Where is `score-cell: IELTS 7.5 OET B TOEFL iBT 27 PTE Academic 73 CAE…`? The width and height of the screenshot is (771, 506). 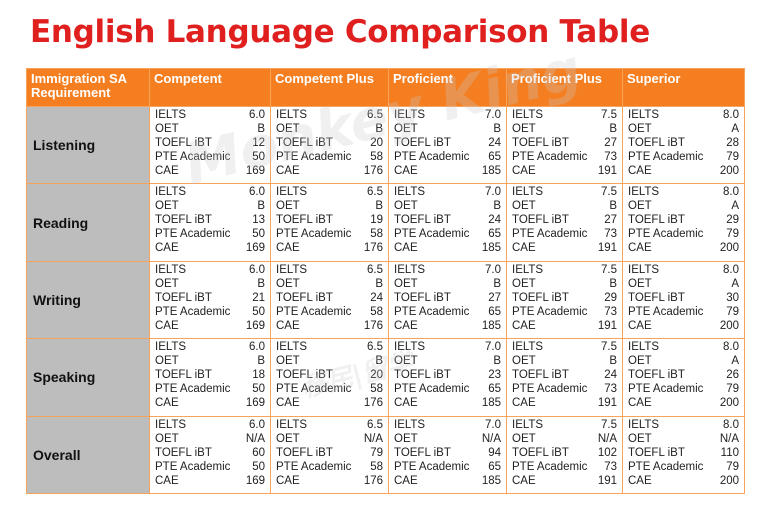 score-cell: IELTS 7.5 OET B TOEFL iBT 27 PTE Academic 73 CAE… is located at coordinates (564, 145).